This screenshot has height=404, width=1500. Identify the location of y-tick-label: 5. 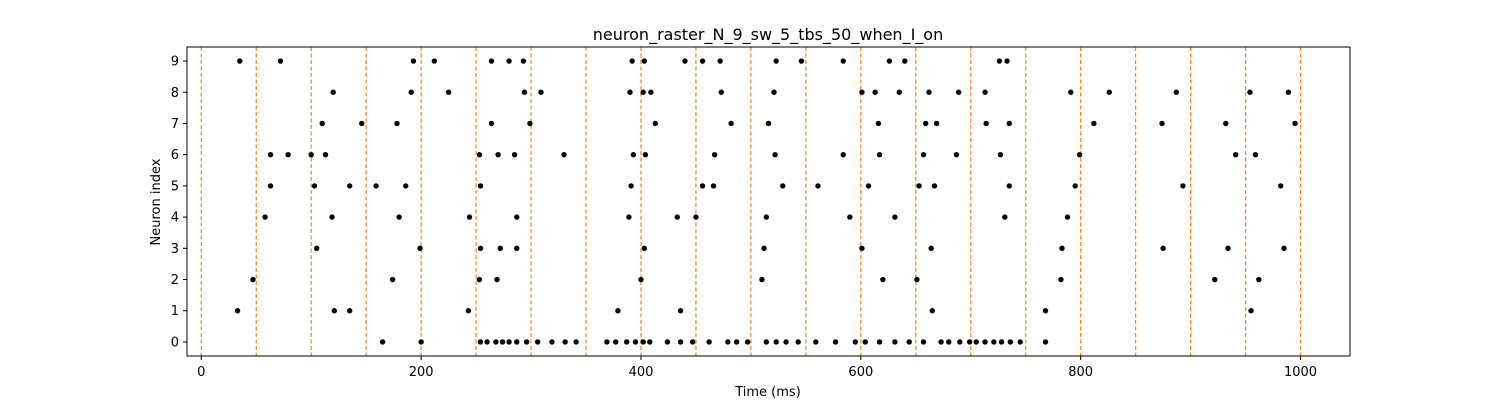
(175, 186).